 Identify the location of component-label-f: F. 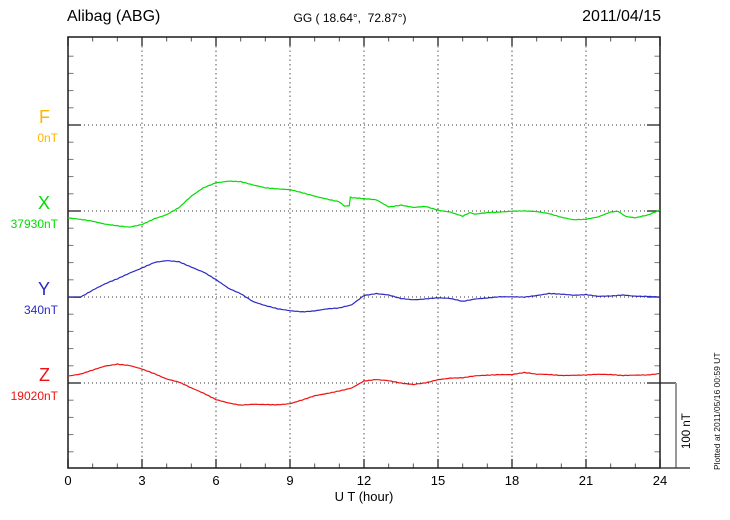
(44, 117).